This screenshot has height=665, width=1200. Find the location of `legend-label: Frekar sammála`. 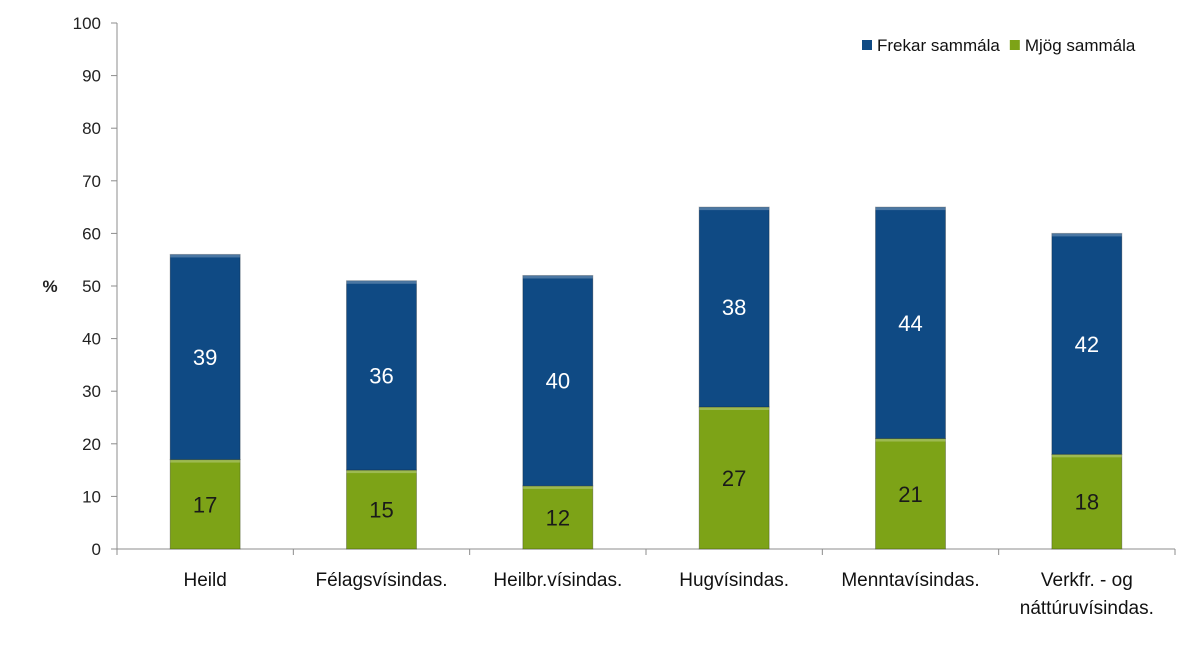

legend-label: Frekar sammála is located at coordinates (938, 45).